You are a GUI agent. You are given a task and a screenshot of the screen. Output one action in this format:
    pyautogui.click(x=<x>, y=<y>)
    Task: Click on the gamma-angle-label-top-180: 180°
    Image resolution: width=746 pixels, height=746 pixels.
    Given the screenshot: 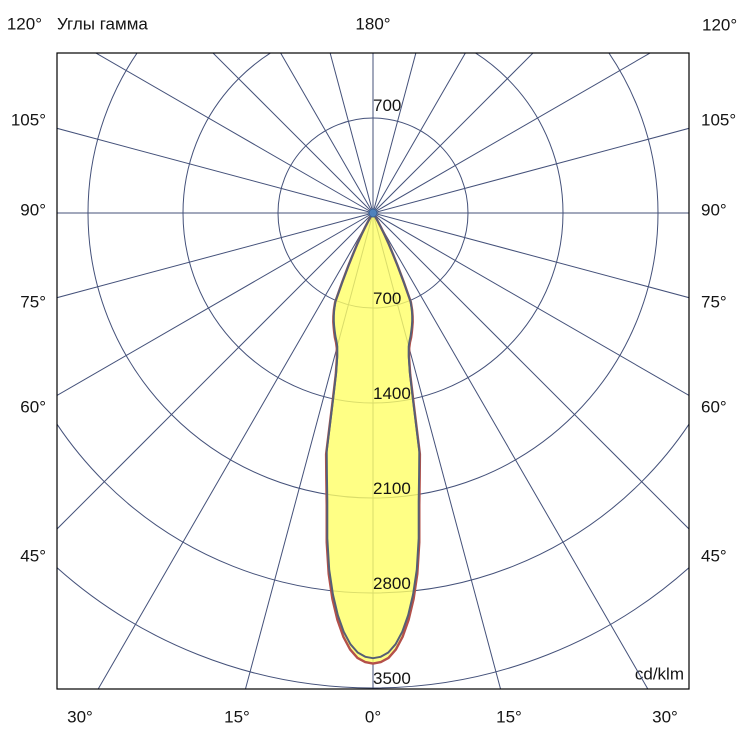 What is the action you would take?
    pyautogui.click(x=373, y=24)
    